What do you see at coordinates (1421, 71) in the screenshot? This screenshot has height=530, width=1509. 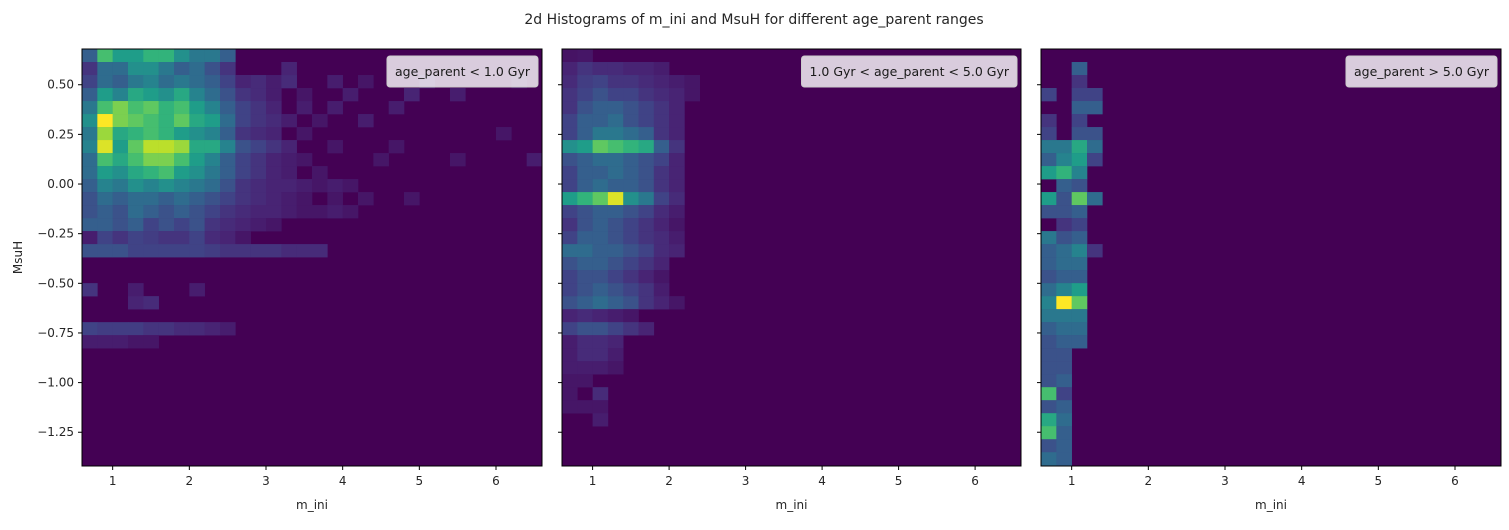 I see `annotation-box: age_parent > 5.0 Gyr` at bounding box center [1421, 71].